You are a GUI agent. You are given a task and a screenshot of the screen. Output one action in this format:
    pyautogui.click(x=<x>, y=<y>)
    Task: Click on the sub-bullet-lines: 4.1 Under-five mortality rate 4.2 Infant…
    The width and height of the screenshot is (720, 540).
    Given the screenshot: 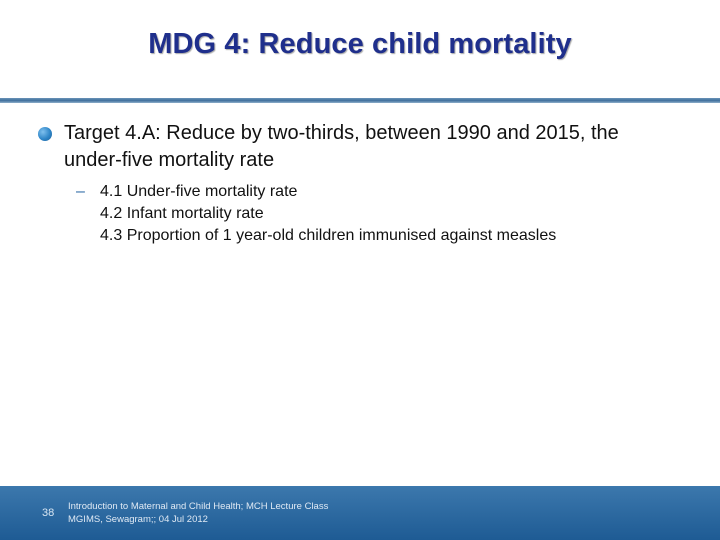 What is the action you would take?
    pyautogui.click(x=370, y=214)
    